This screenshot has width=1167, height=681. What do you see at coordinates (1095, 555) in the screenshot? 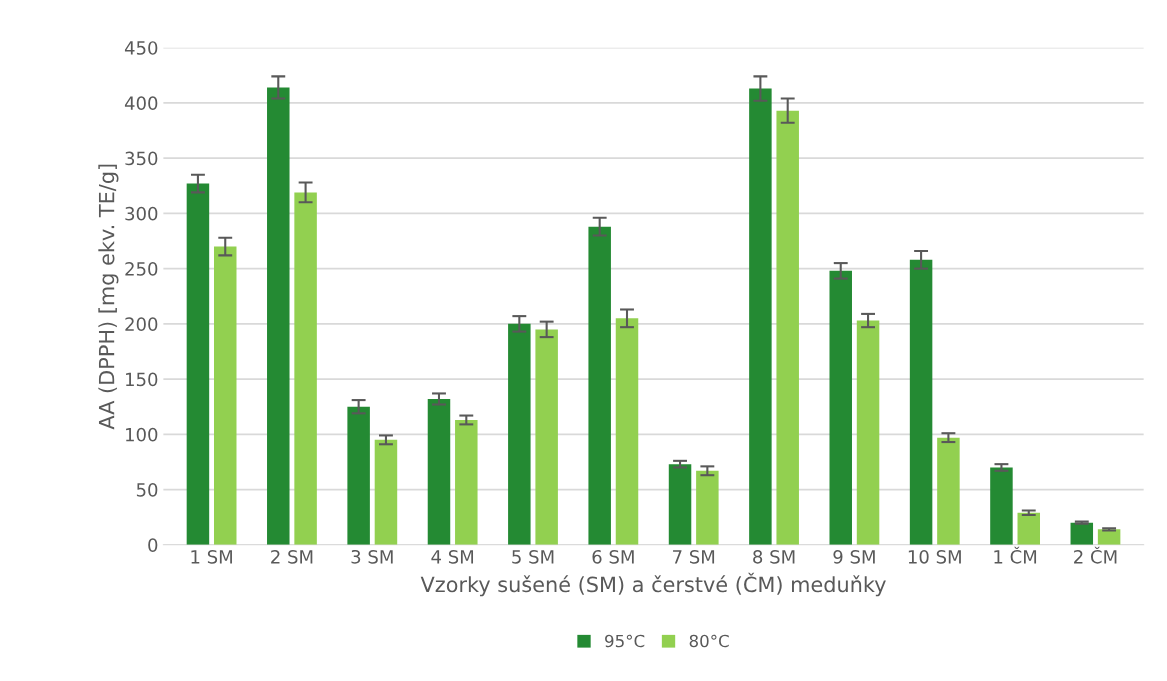
I see `x-tick-label: 2 ČM` at bounding box center [1095, 555].